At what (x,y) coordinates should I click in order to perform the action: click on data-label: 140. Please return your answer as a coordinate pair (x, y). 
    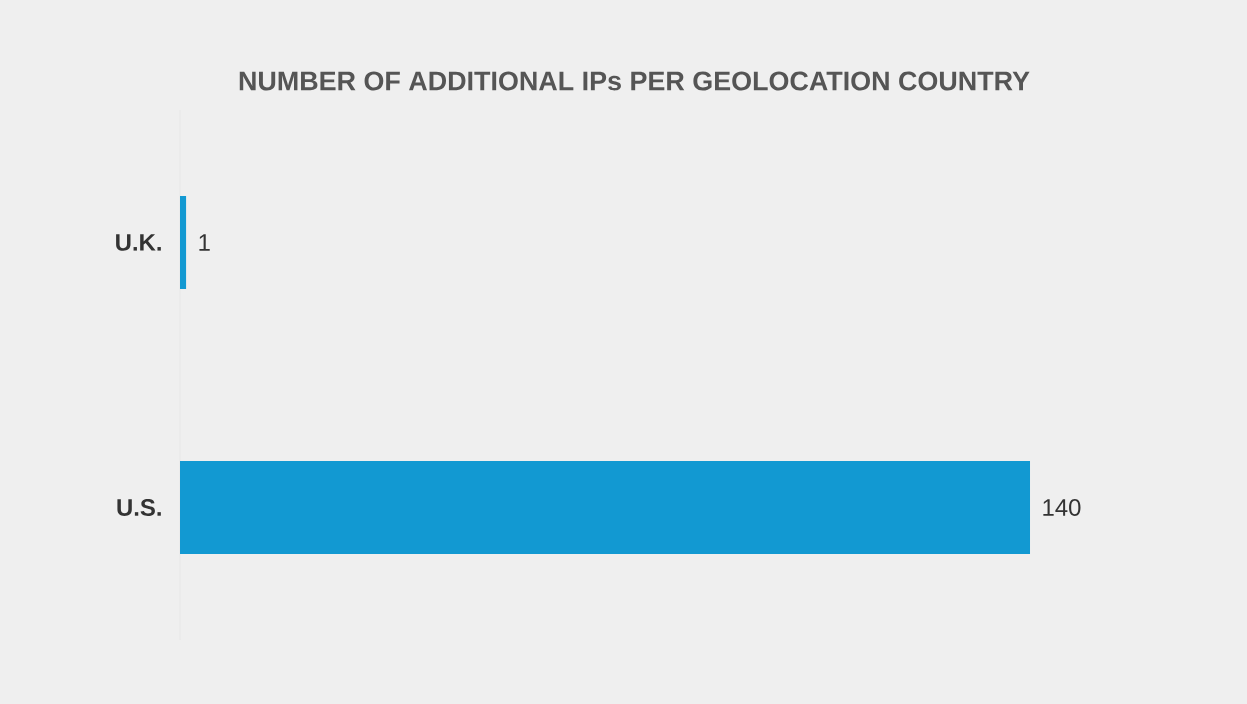
    Looking at the image, I should click on (1062, 507).